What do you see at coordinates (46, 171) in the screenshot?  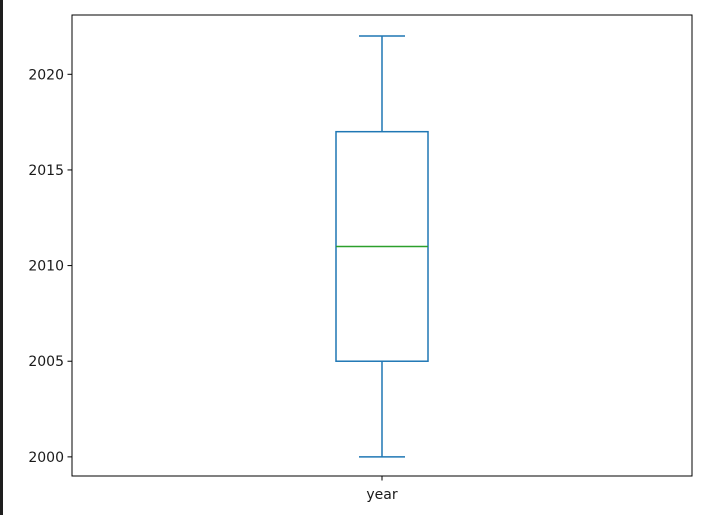 I see `y-tick-label: 2015` at bounding box center [46, 171].